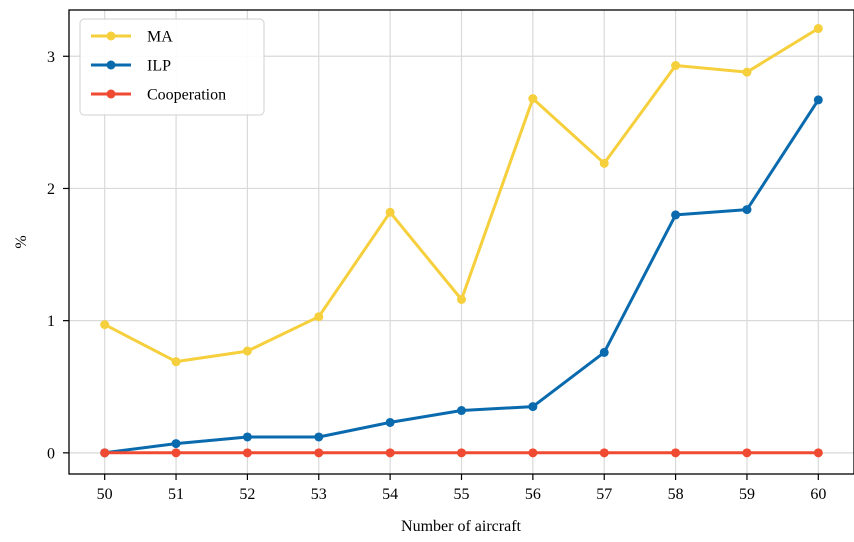 The image size is (854, 542). What do you see at coordinates (159, 66) in the screenshot?
I see `legend-ilp-label: ILP` at bounding box center [159, 66].